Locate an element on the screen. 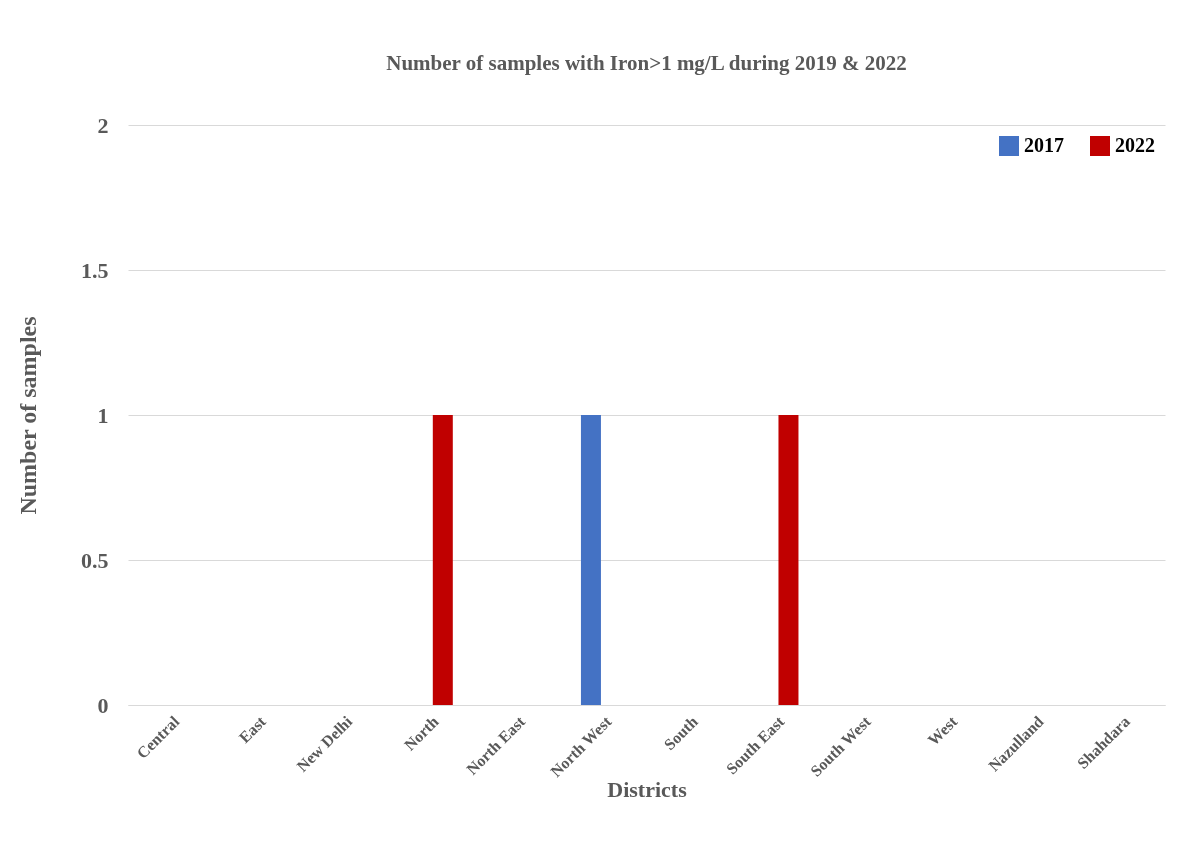  y-tick-label: 1.5 is located at coordinates (95, 270).